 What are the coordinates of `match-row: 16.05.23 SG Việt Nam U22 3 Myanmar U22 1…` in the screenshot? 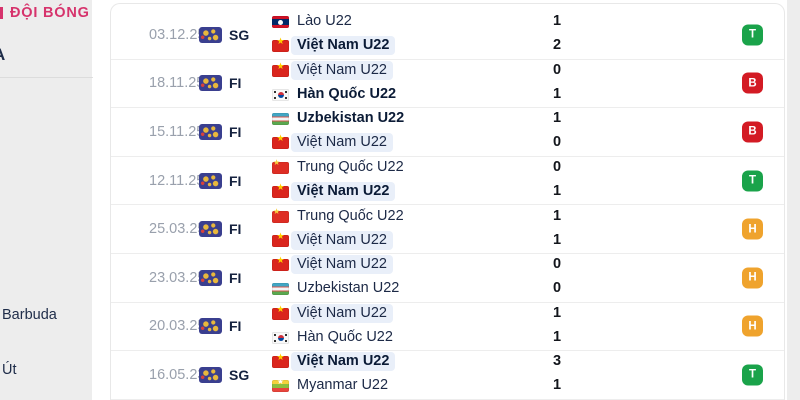 It's located at (447, 375).